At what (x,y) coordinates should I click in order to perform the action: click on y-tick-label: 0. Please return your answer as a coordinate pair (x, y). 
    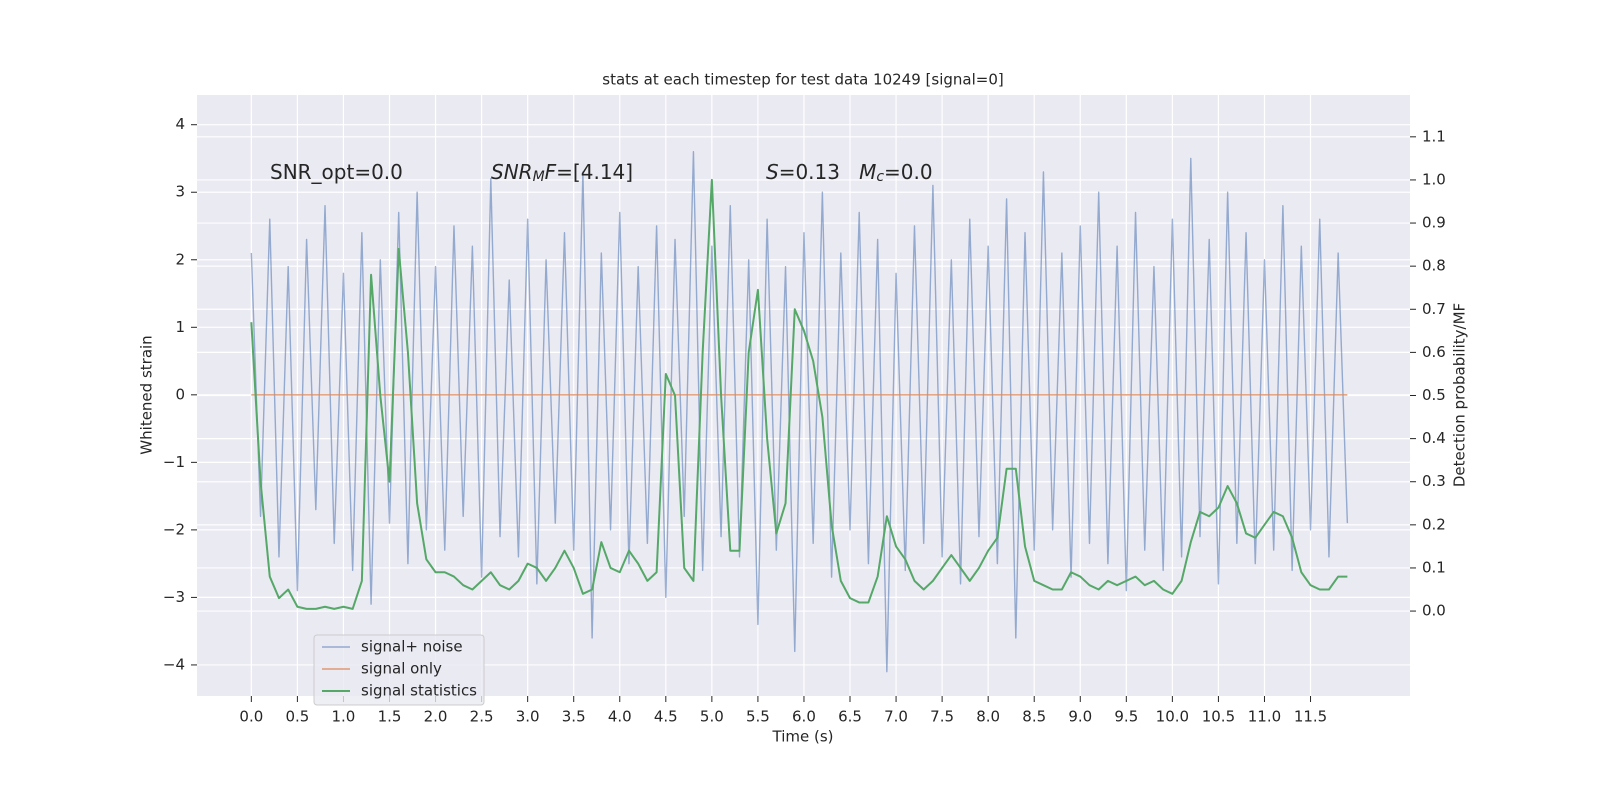
    Looking at the image, I should click on (180, 394).